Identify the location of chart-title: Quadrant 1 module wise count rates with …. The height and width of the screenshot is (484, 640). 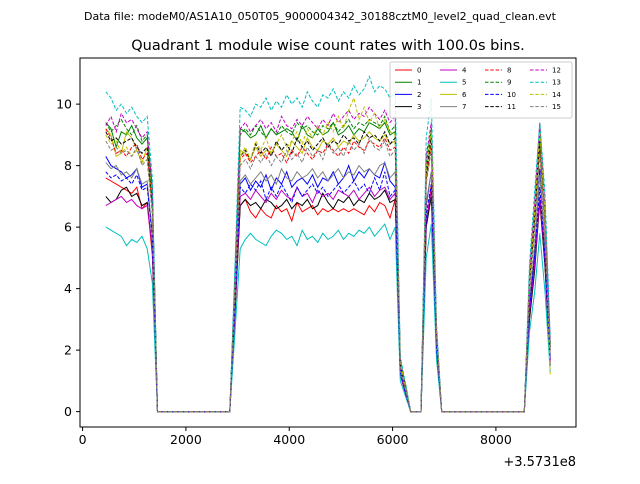
(328, 46).